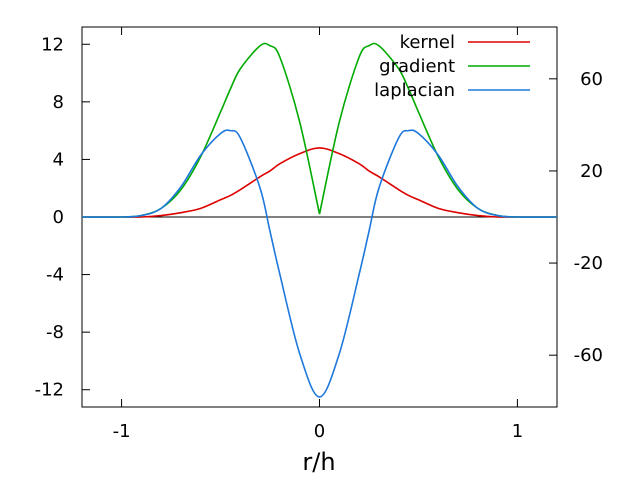  Describe the element at coordinates (319, 182) in the screenshot. I see `series-line-kernel` at that location.